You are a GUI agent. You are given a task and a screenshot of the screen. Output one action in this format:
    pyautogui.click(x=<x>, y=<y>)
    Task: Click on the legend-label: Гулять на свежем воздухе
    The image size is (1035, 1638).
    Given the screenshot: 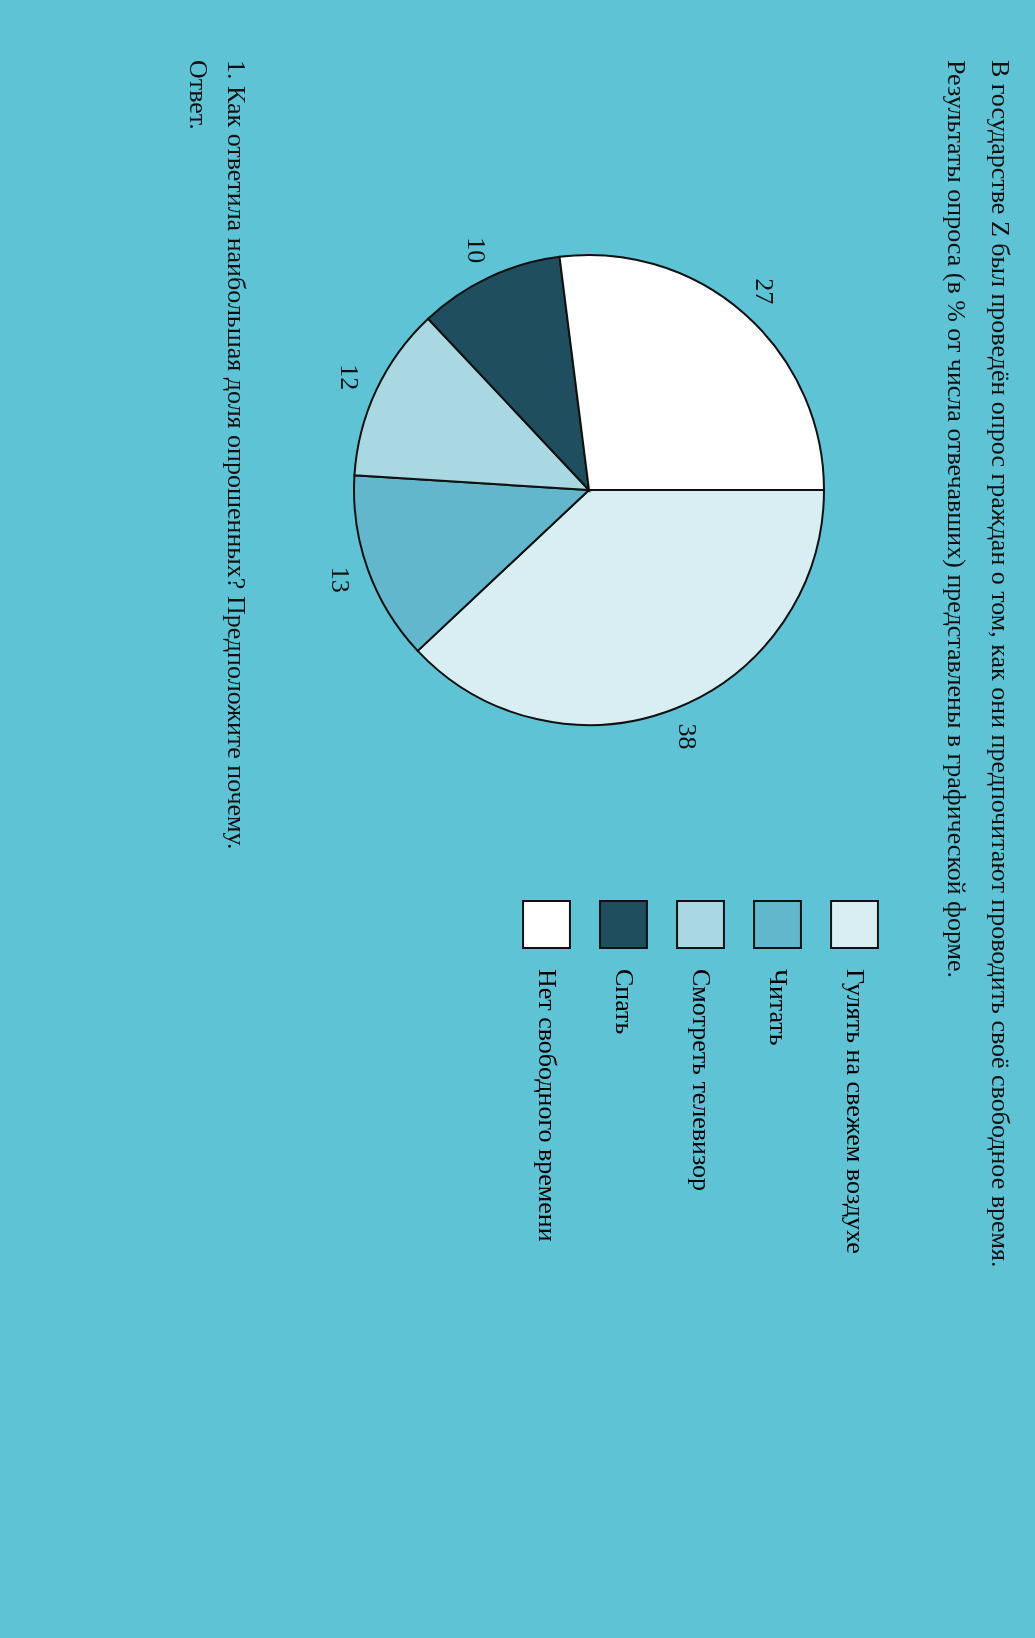 What is the action you would take?
    pyautogui.click(x=855, y=1111)
    